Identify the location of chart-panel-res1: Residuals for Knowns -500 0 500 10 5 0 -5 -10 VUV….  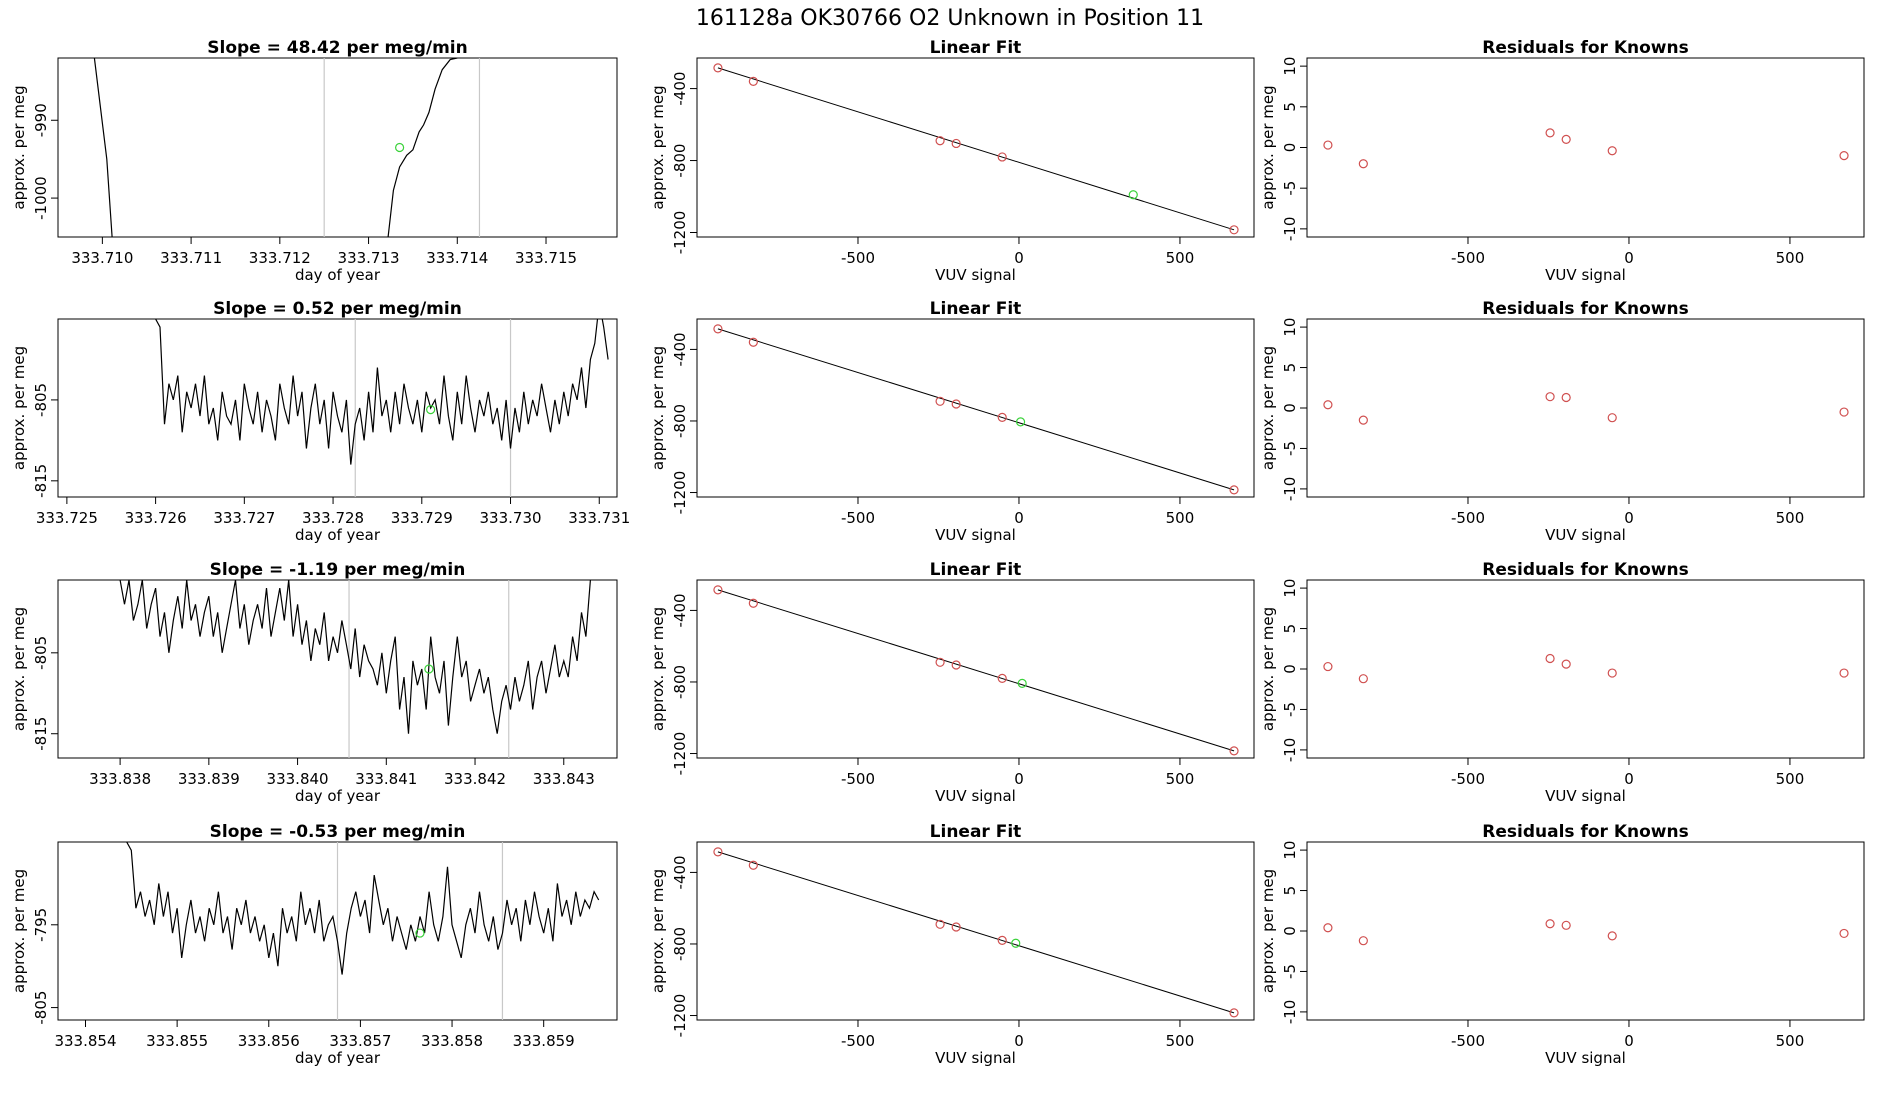
(1562, 161).